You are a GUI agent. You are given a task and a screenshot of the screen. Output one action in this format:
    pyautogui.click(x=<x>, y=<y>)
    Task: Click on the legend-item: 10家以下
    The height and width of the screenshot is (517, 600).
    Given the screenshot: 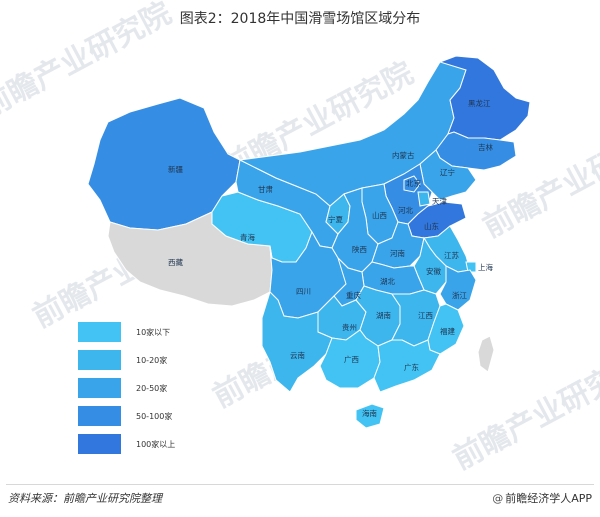 What is the action you would take?
    pyautogui.click(x=153, y=333)
    